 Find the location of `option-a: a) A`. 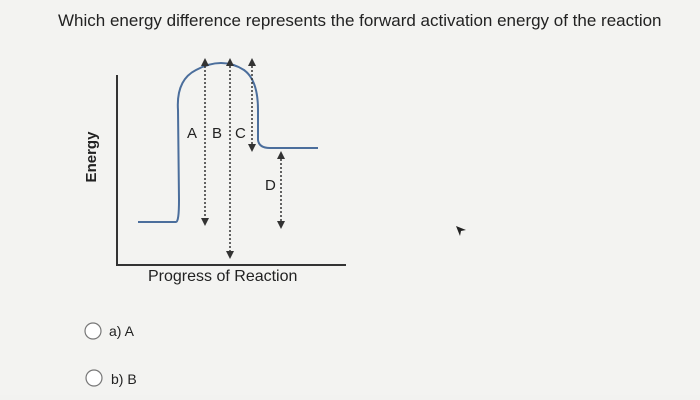

option-a: a) A is located at coordinates (109, 331).